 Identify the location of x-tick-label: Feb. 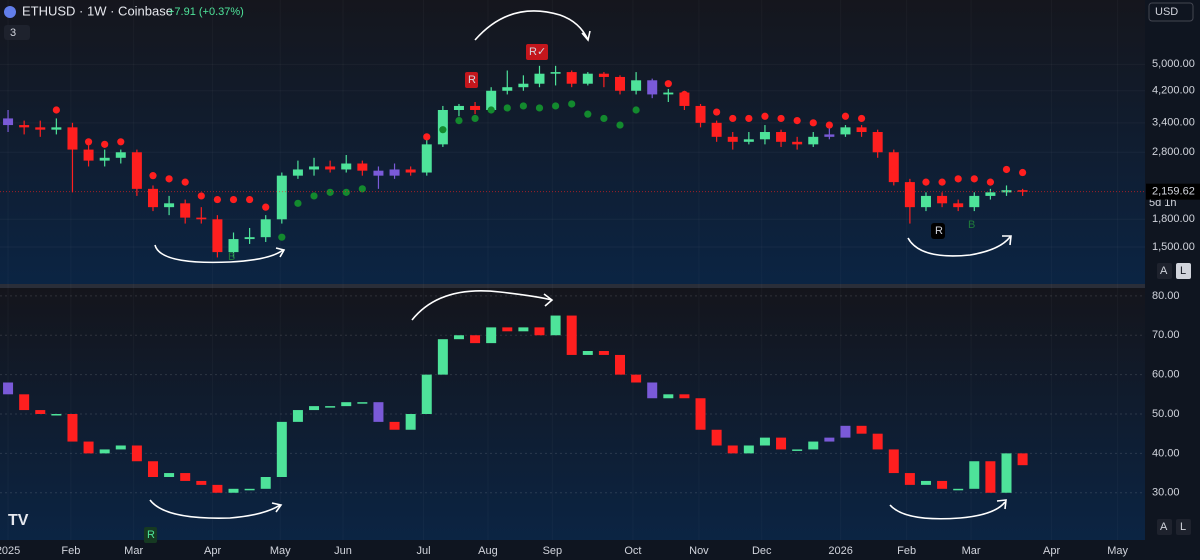
(906, 551).